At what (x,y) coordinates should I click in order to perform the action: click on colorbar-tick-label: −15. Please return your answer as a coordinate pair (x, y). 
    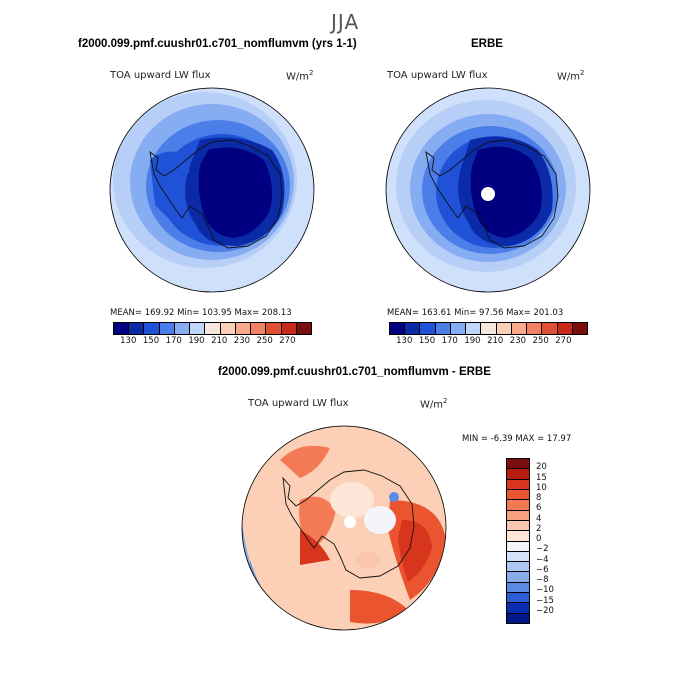
    Looking at the image, I should click on (545, 600).